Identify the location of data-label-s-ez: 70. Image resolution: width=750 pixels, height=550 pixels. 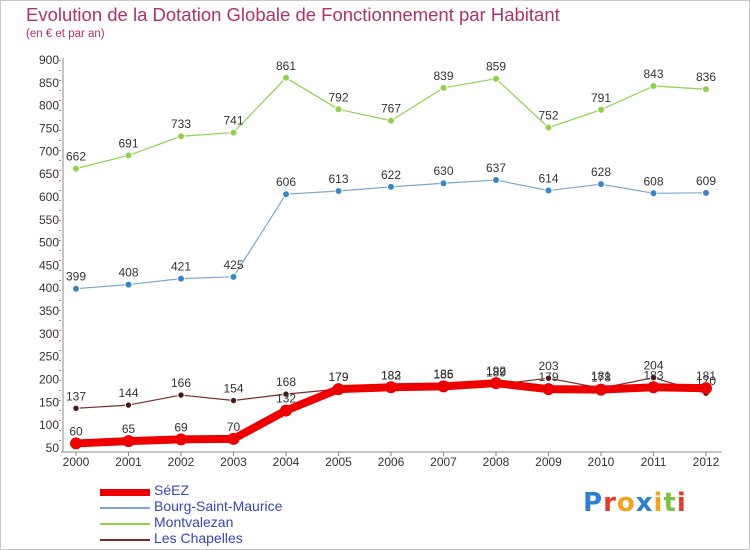
(234, 427).